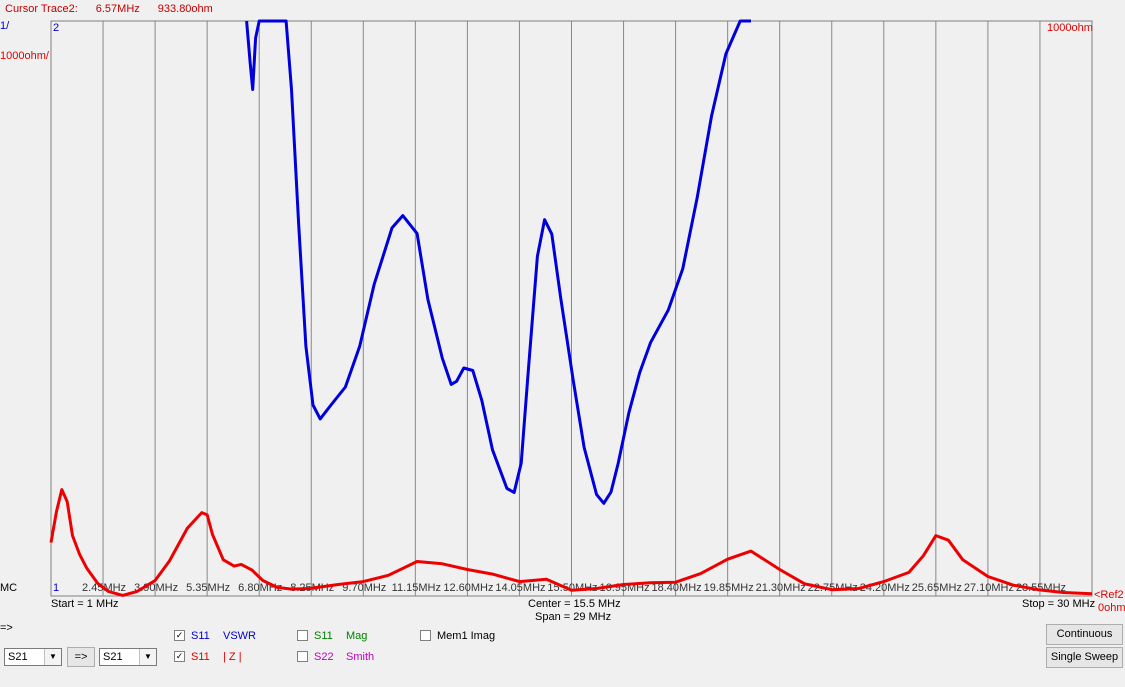 The image size is (1125, 687). What do you see at coordinates (56, 28) in the screenshot?
I see `trace2-marker: 2` at bounding box center [56, 28].